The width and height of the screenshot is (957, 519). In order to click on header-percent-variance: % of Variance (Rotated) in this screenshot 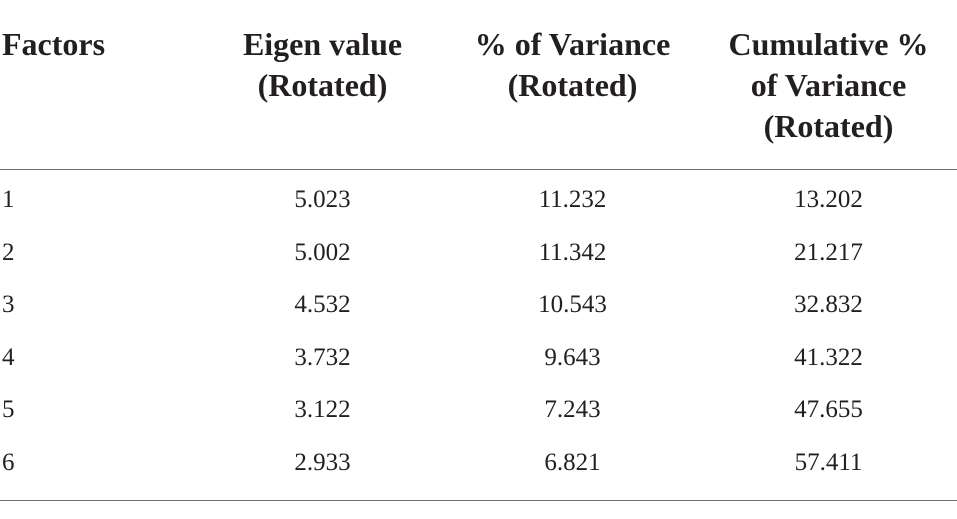, I will do `click(572, 85)`.